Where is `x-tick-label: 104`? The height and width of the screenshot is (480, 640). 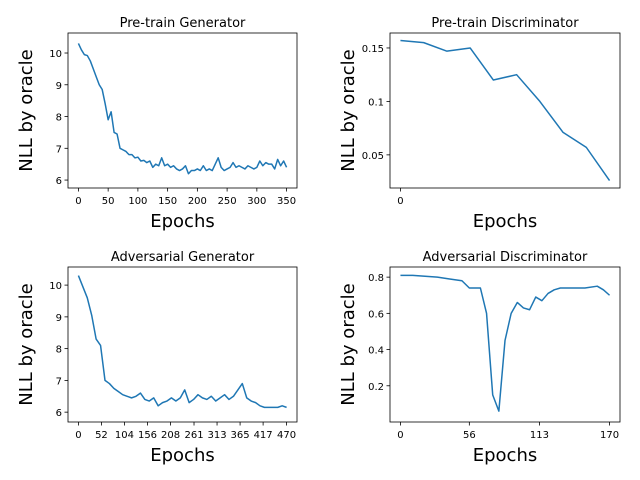 x-tick-label: 104 is located at coordinates (124, 435).